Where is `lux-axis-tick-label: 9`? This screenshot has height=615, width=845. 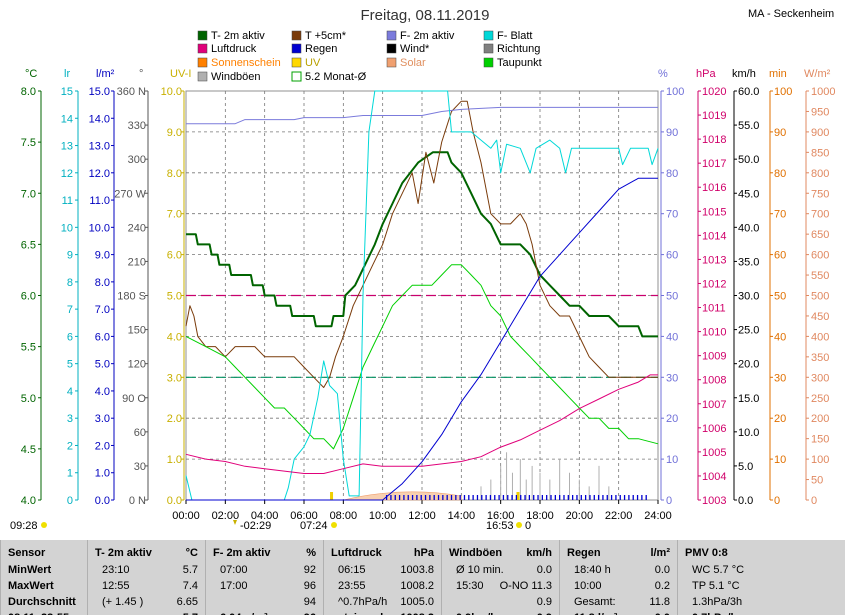 lux-axis-tick-label: 9 is located at coordinates (70, 256).